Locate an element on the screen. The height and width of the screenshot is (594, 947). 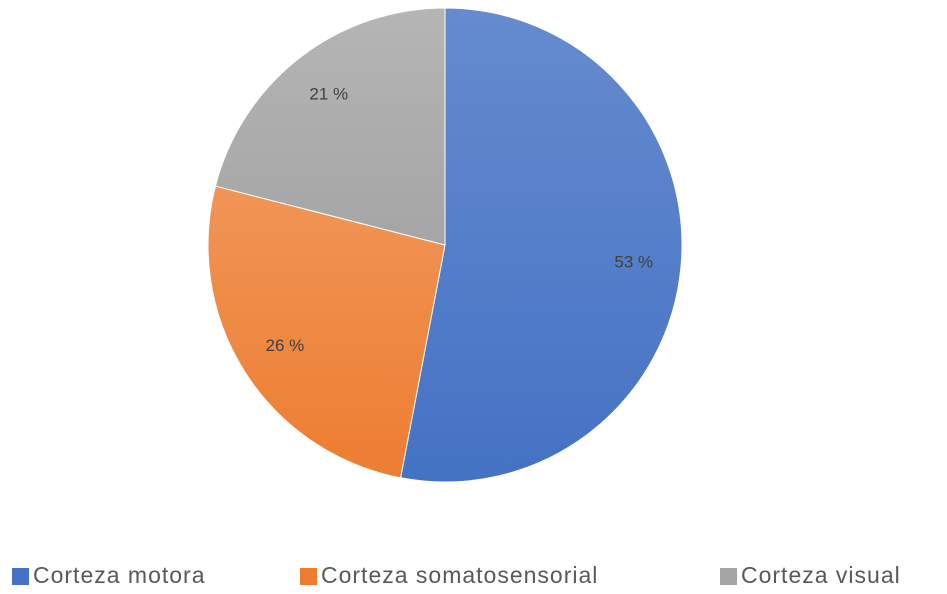
data-label: 26 % is located at coordinates (285, 345).